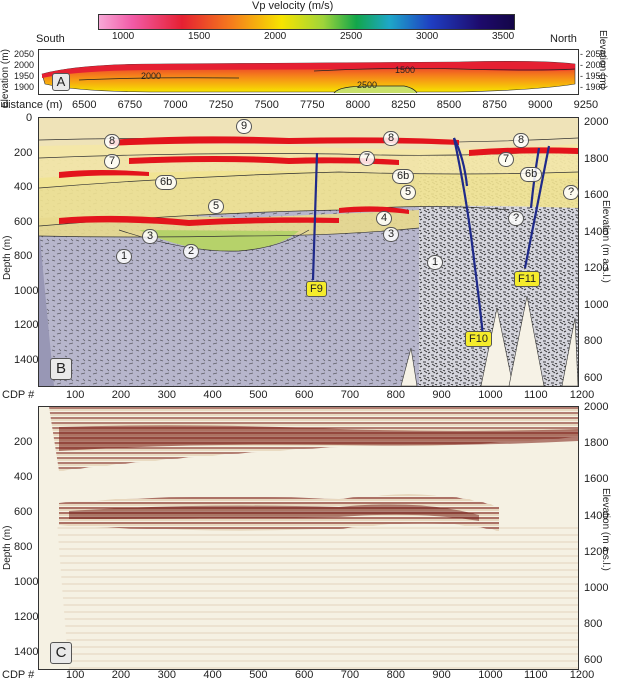 This screenshot has height=683, width=621. Describe the element at coordinates (308, 77) in the screenshot. I see `velocity-model-svg` at that location.